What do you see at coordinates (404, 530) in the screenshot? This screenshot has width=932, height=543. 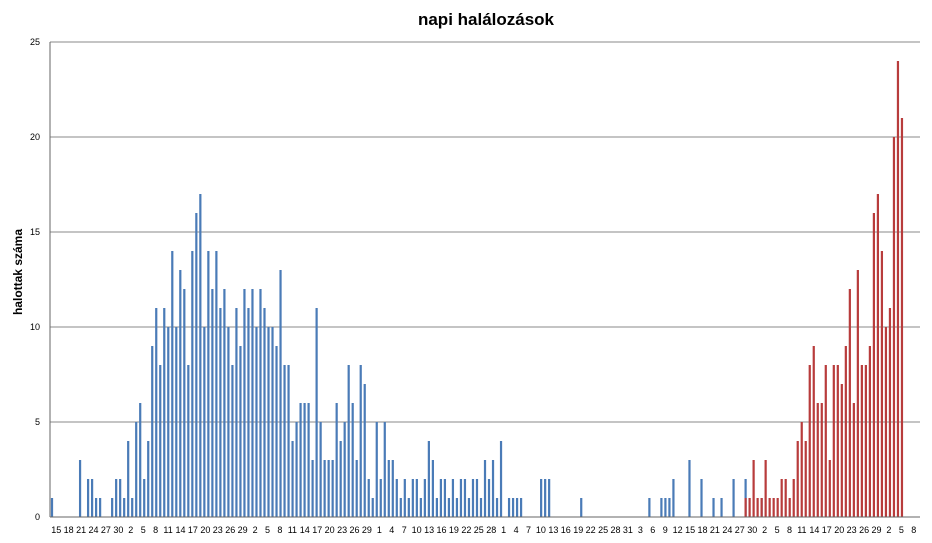 I see `x-tick-label: 7` at bounding box center [404, 530].